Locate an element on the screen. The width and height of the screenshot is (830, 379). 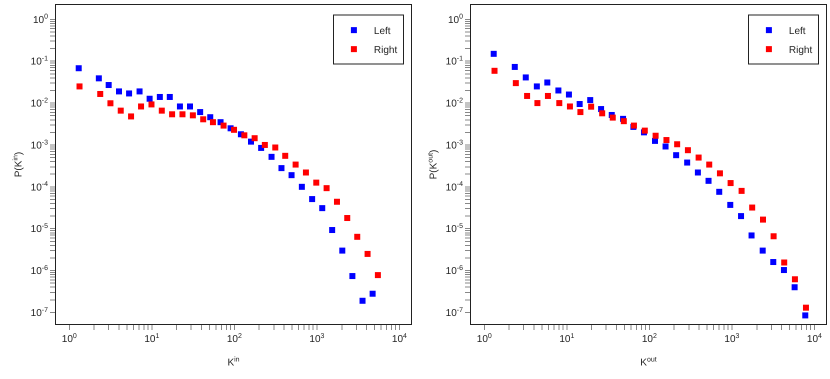
x-axis-title: K$^{out}$ is located at coordinates (648, 362).